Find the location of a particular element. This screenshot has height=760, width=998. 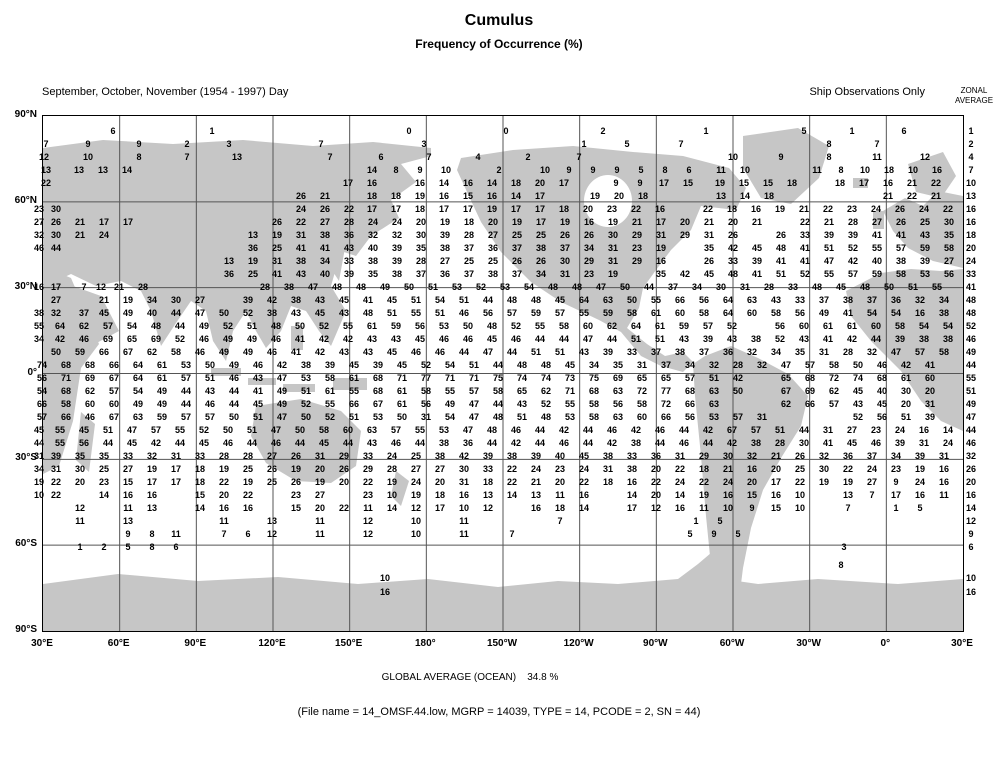

cell-value: 24 is located at coordinates (301, 209).